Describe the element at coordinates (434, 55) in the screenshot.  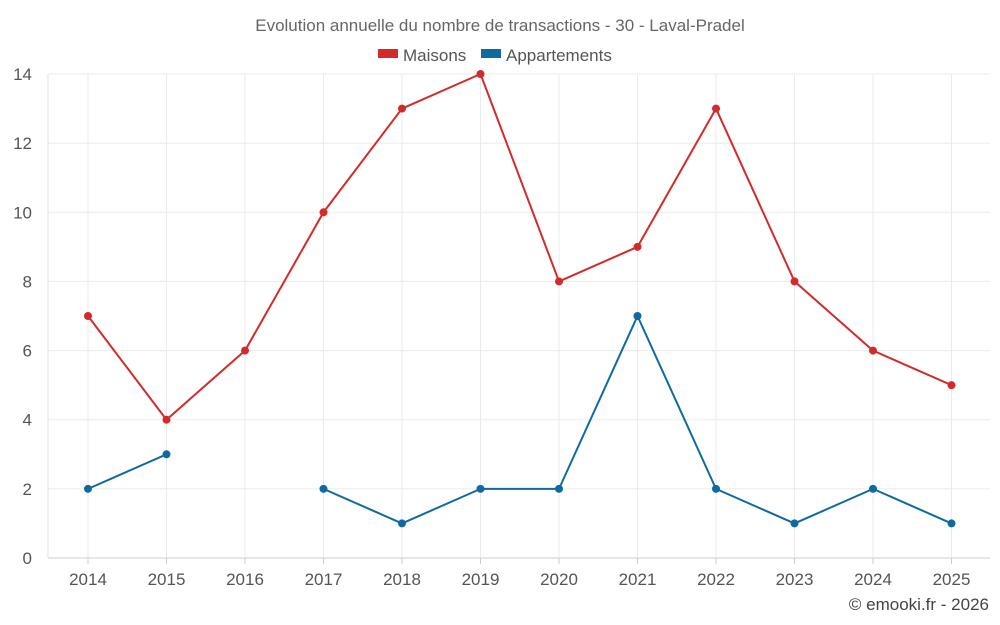
I see `legend-label-maisons: Maisons` at that location.